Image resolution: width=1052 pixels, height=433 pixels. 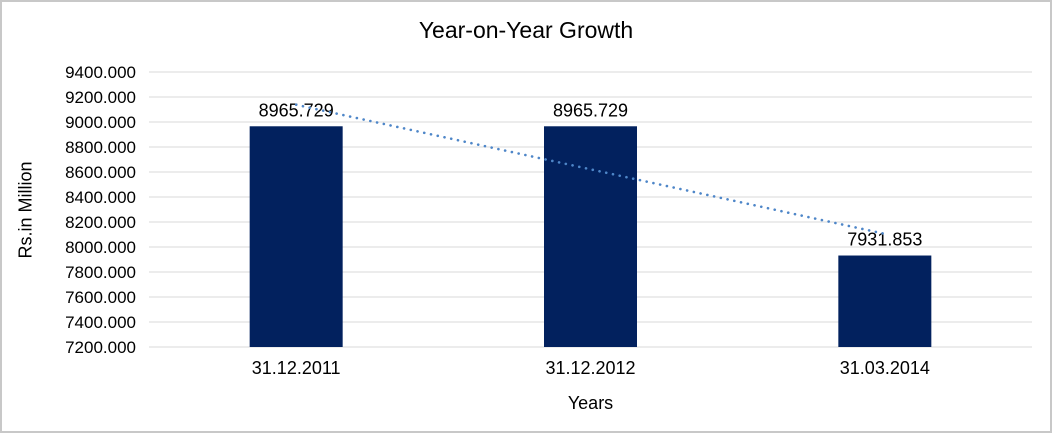 I want to click on y-tick-label: 9000.000, so click(x=100, y=122).